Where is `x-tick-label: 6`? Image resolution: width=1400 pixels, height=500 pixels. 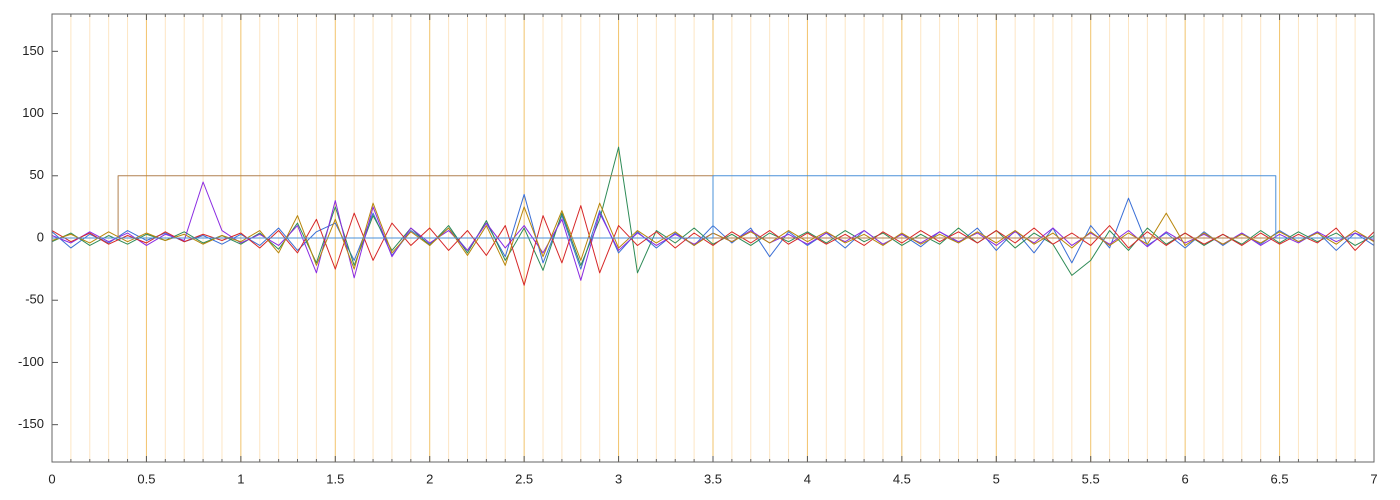
x-tick-label: 6 is located at coordinates (1185, 478).